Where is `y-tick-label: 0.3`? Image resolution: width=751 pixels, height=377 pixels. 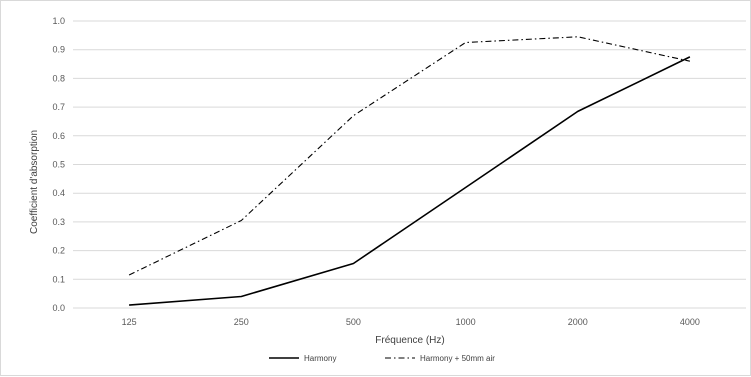
y-tick-label: 0.3 is located at coordinates (58, 222).